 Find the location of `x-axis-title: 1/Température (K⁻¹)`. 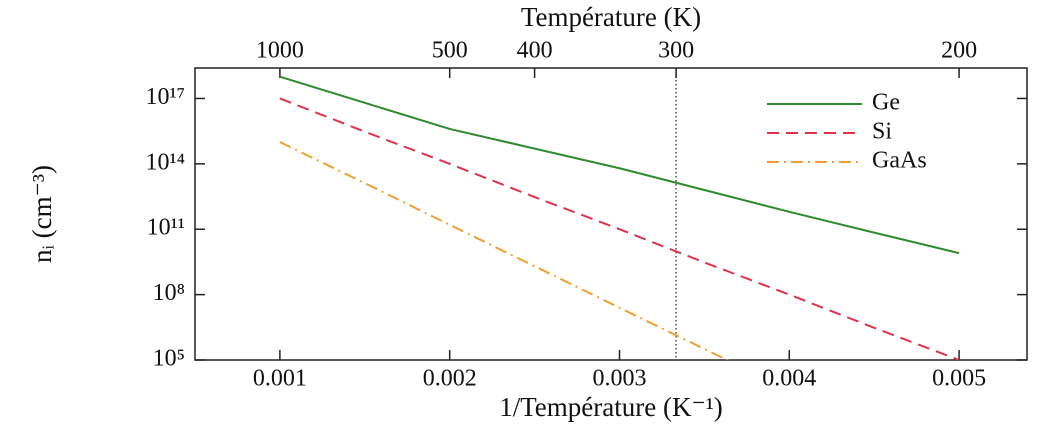

x-axis-title: 1/Température (K⁻¹) is located at coordinates (611, 407).